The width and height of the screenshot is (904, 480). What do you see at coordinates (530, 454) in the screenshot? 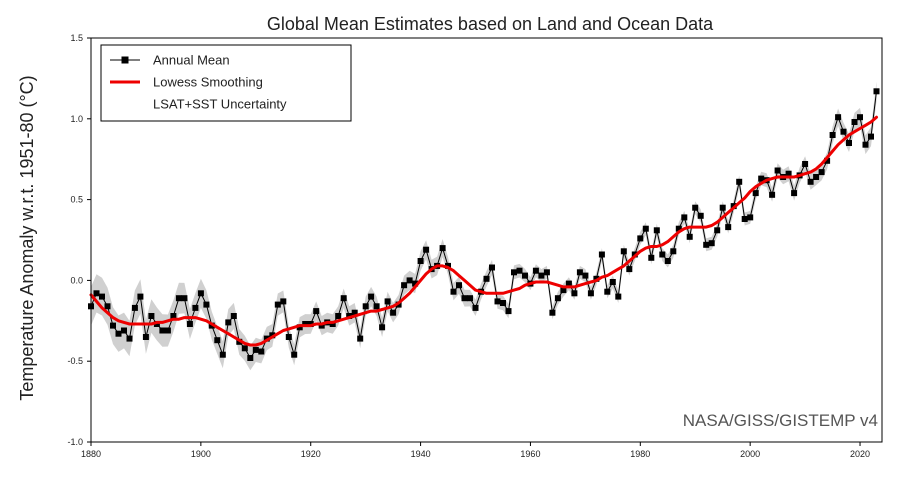
I see `x-tick-label: 1960` at bounding box center [530, 454].